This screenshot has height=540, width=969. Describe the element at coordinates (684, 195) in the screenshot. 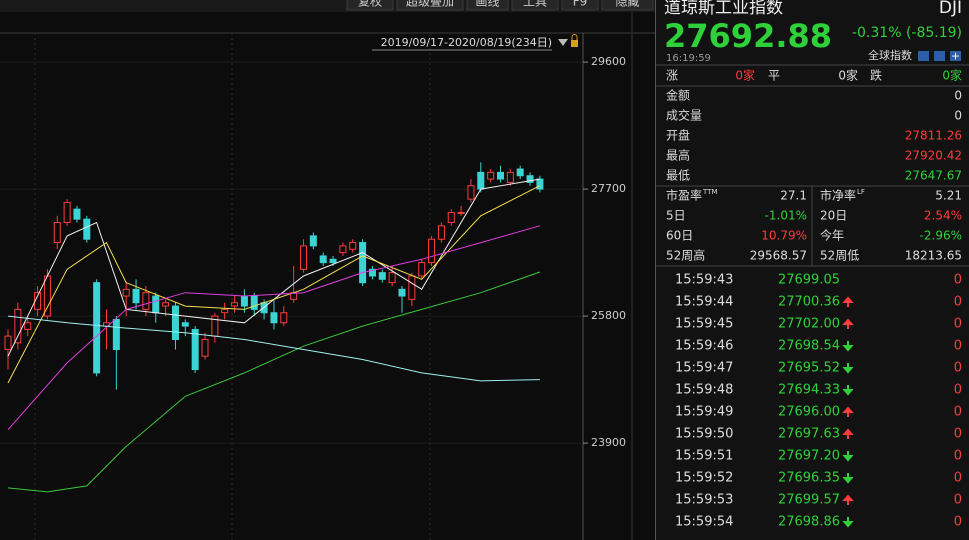

I see `ratio-label: 市盈率` at that location.